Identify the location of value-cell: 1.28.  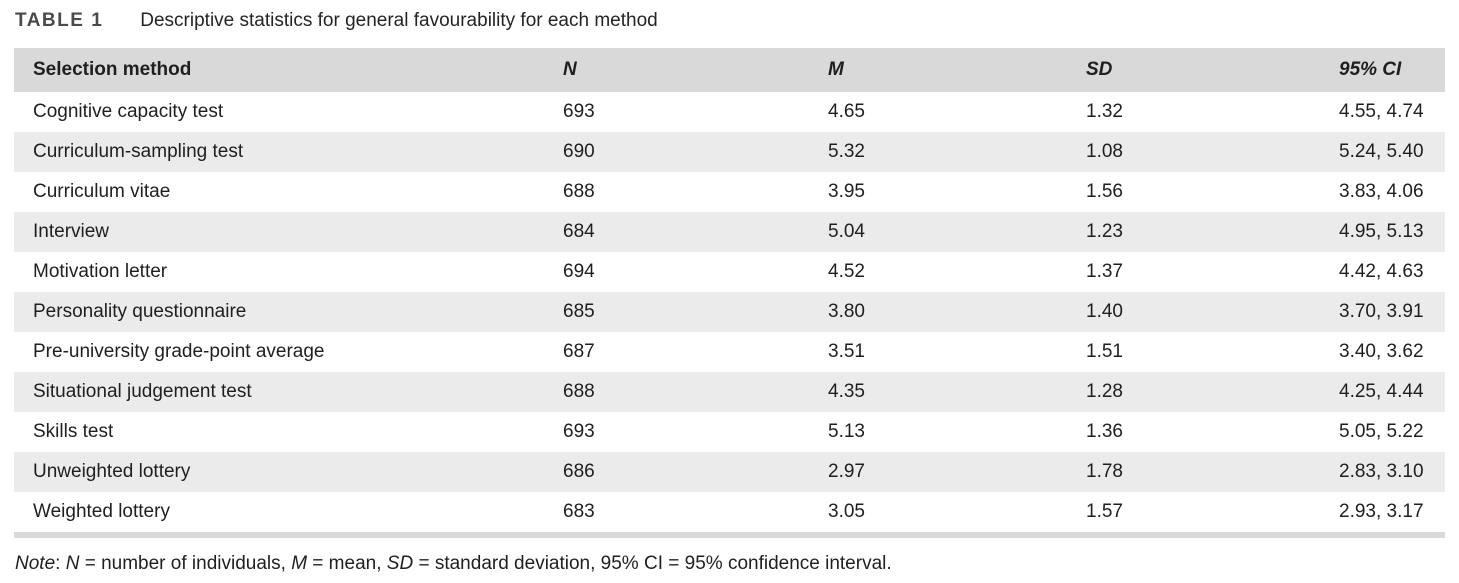
(1104, 391).